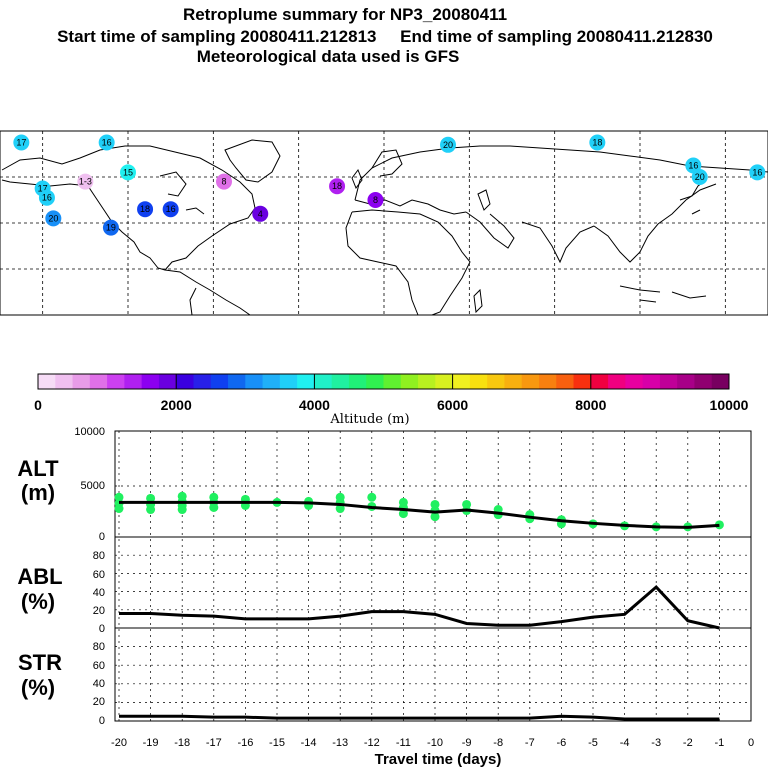 The width and height of the screenshot is (768, 768). I want to click on altitude-colorbar: 0 2000 4000 6000 8000 10000 Altitude (m), so click(391, 400).